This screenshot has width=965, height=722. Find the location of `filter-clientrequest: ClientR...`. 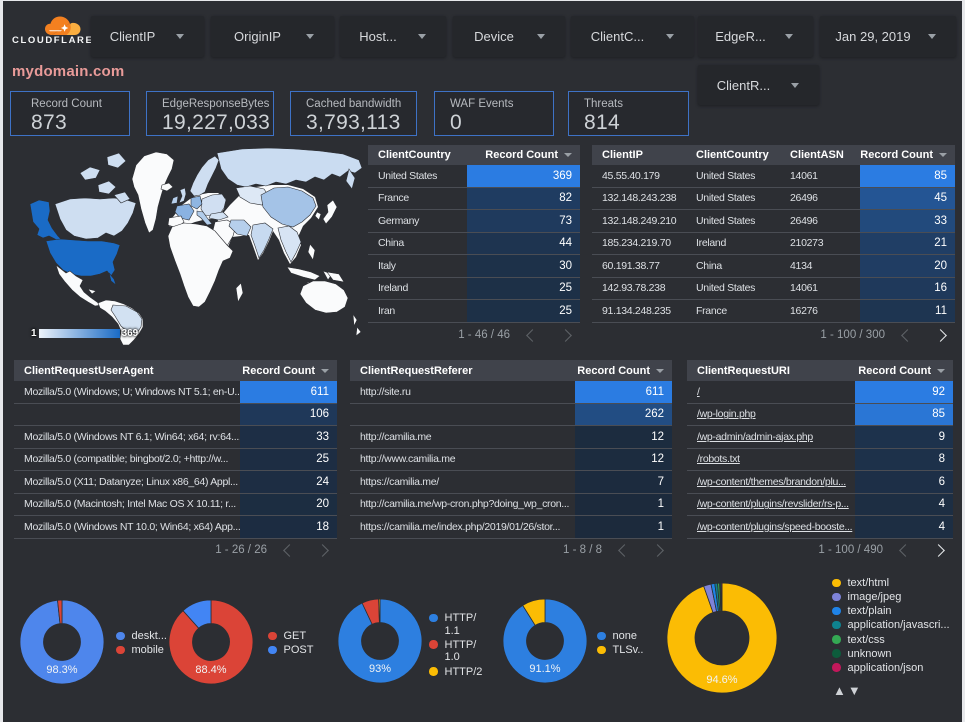

filter-clientrequest: ClientR... is located at coordinates (758, 85).